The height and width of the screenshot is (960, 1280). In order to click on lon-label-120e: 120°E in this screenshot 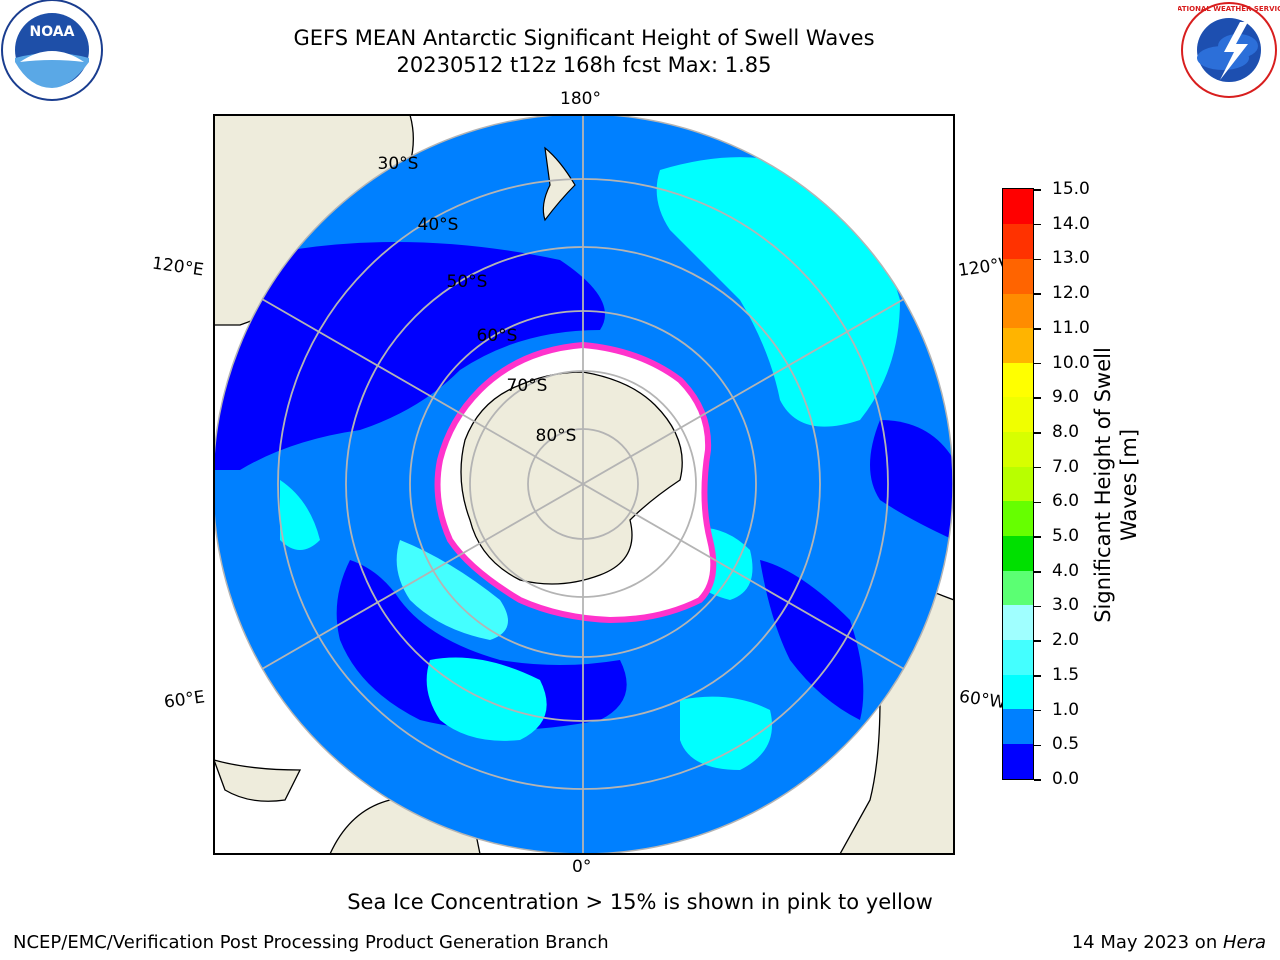, I will do `click(177, 267)`.